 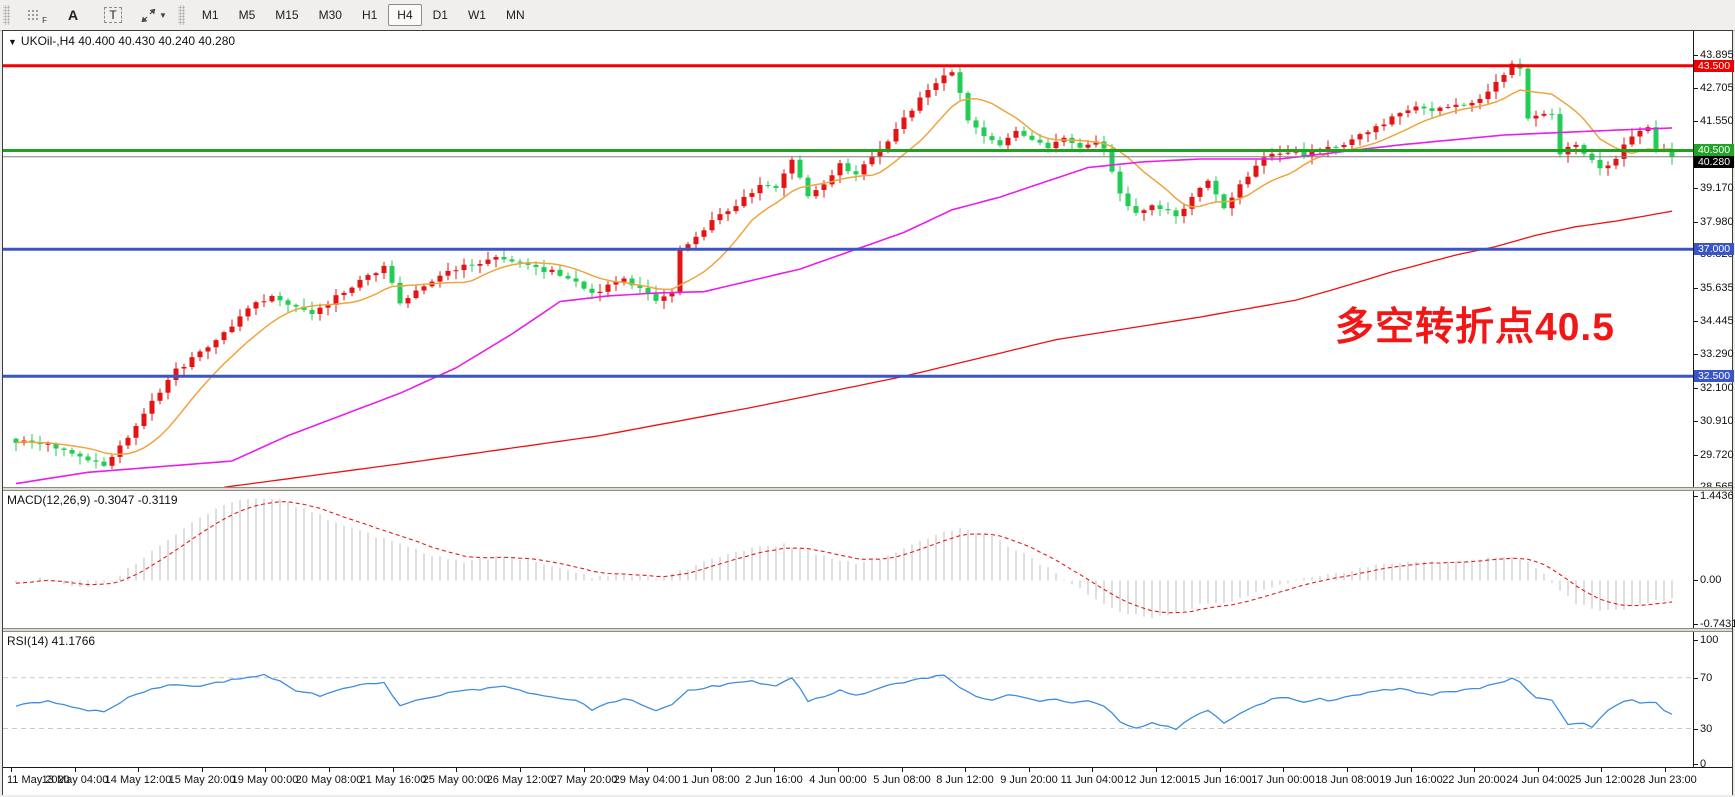 What do you see at coordinates (456, 780) in the screenshot?
I see `time-tick-label: 25 May 00:00` at bounding box center [456, 780].